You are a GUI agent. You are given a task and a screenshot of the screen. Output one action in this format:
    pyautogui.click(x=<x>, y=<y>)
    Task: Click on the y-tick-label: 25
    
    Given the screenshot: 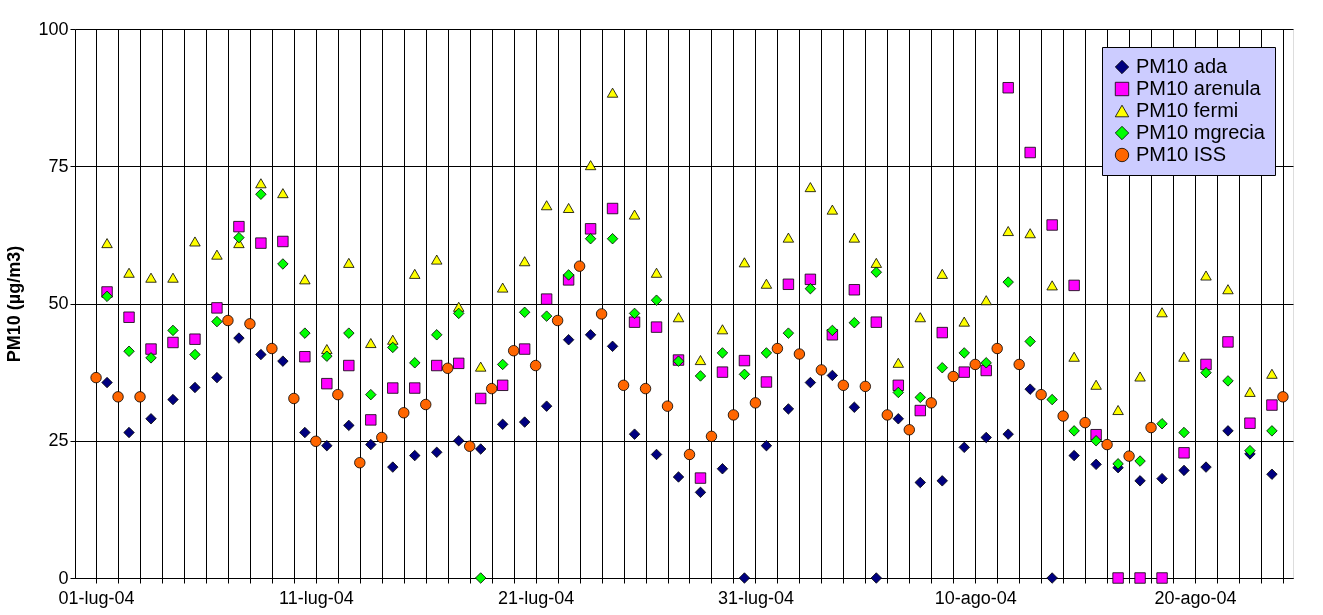 What is the action you would take?
    pyautogui.click(x=58, y=440)
    